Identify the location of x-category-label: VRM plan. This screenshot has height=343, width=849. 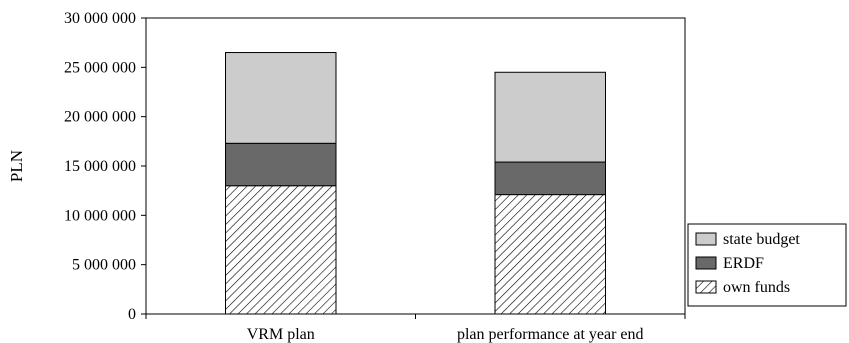
(281, 334).